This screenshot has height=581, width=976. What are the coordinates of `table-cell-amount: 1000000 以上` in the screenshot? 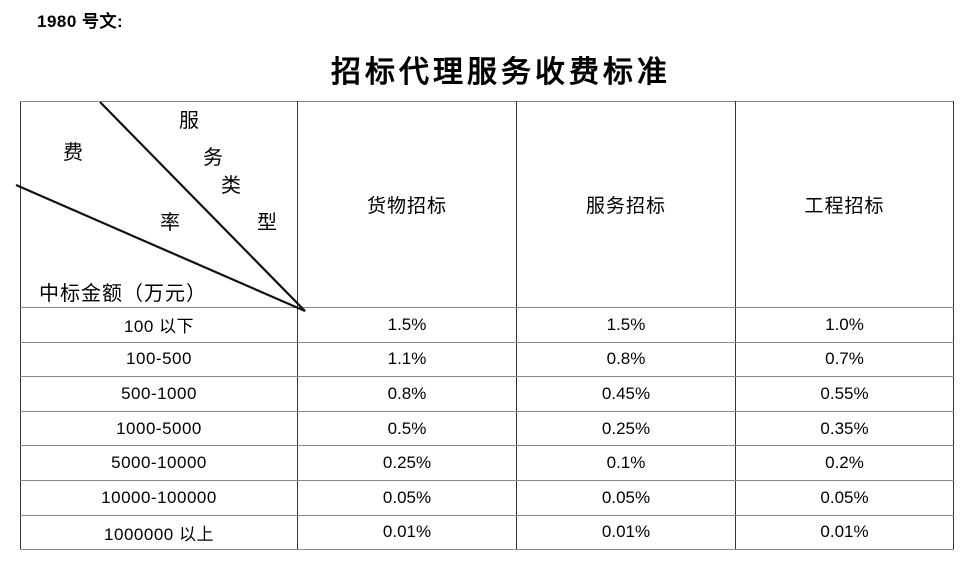 It's located at (159, 532).